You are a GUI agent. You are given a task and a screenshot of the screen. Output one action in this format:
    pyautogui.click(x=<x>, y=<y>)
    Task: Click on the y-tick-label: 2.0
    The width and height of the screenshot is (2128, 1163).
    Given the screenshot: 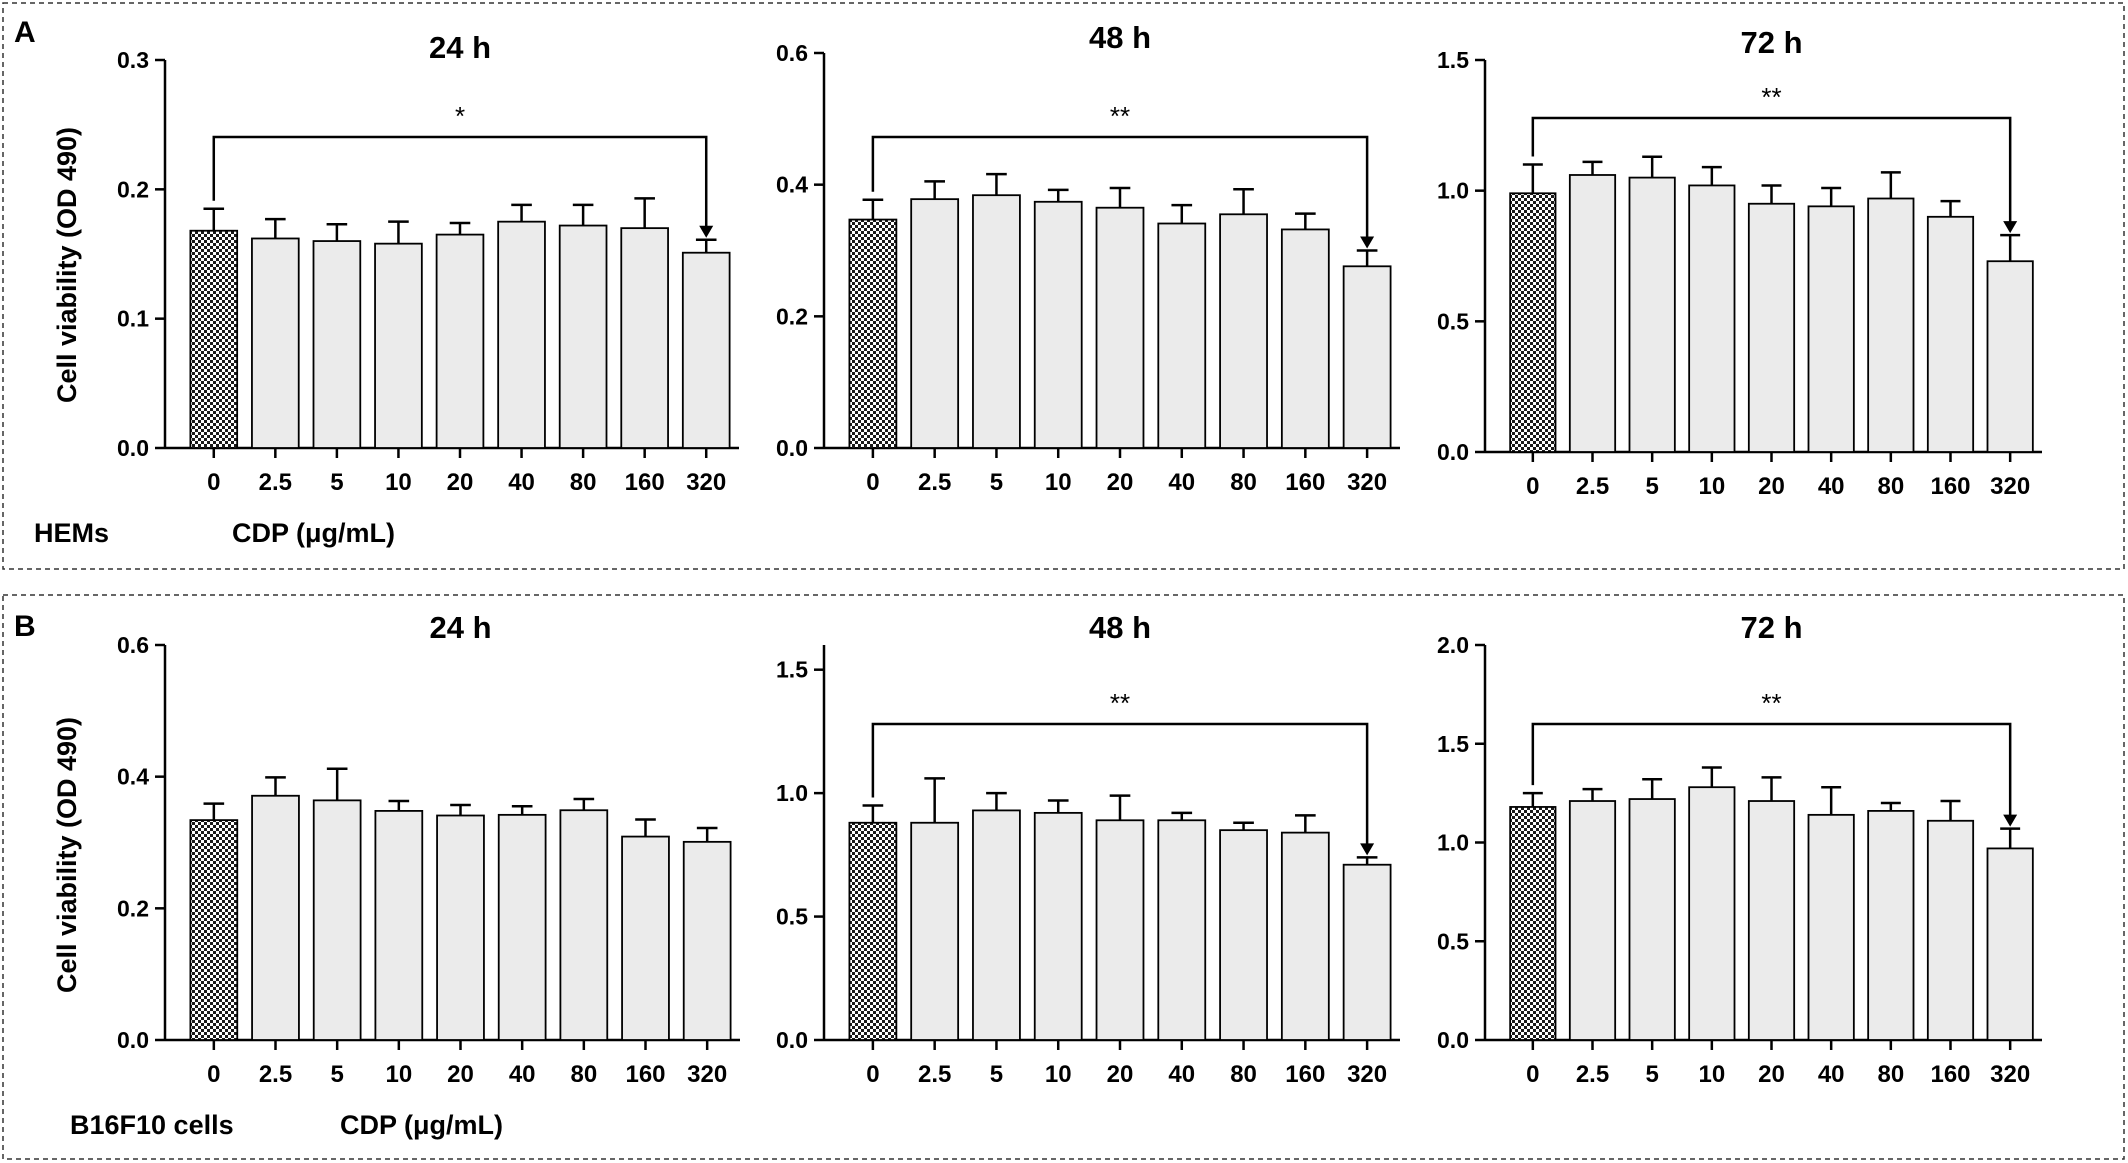 What is the action you would take?
    pyautogui.click(x=1453, y=645)
    